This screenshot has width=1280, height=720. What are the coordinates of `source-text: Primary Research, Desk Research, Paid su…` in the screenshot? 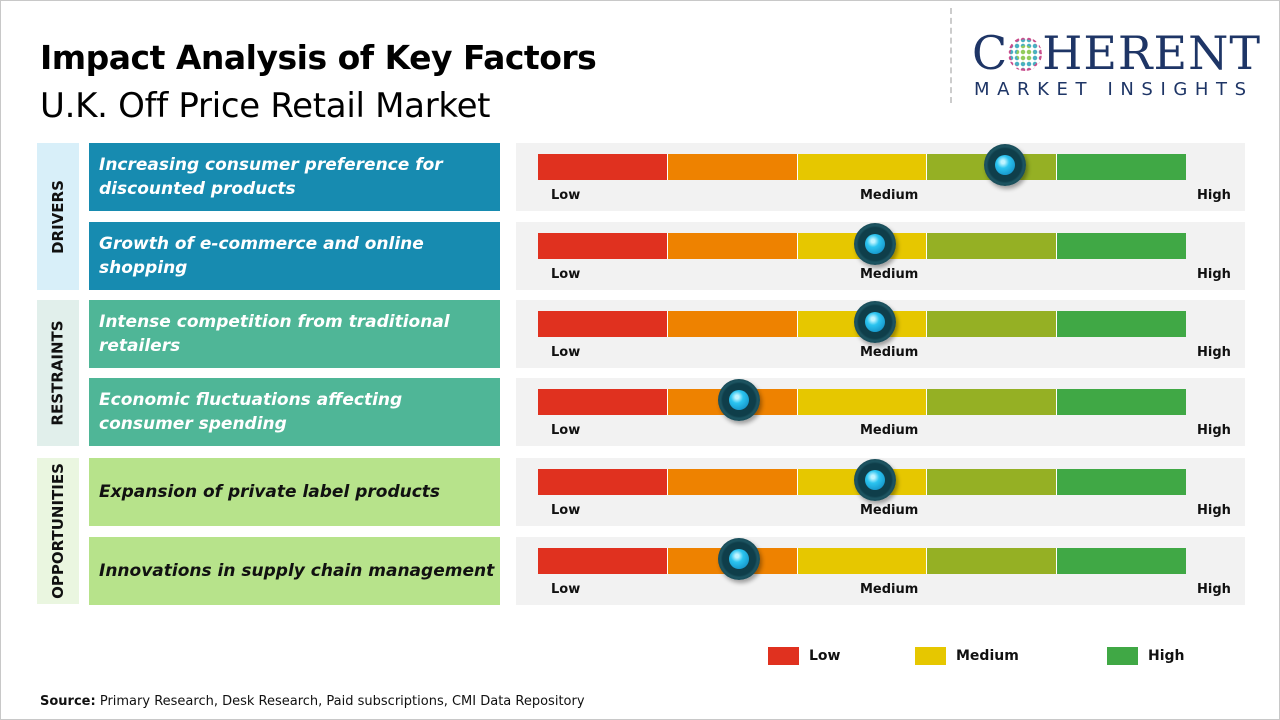 It's located at (342, 701).